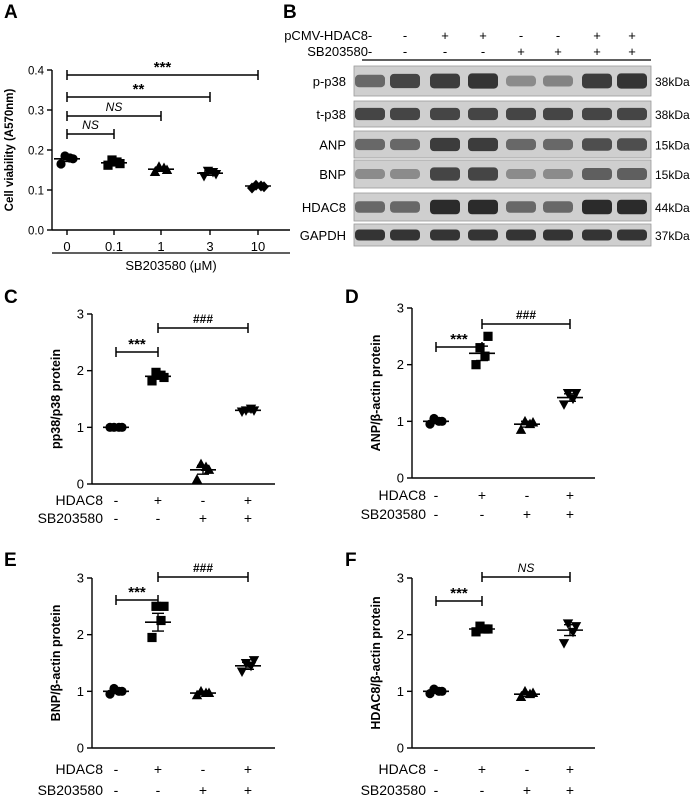 The image size is (699, 801). Describe the element at coordinates (139, 89) in the screenshot. I see `significance-label: **` at that location.